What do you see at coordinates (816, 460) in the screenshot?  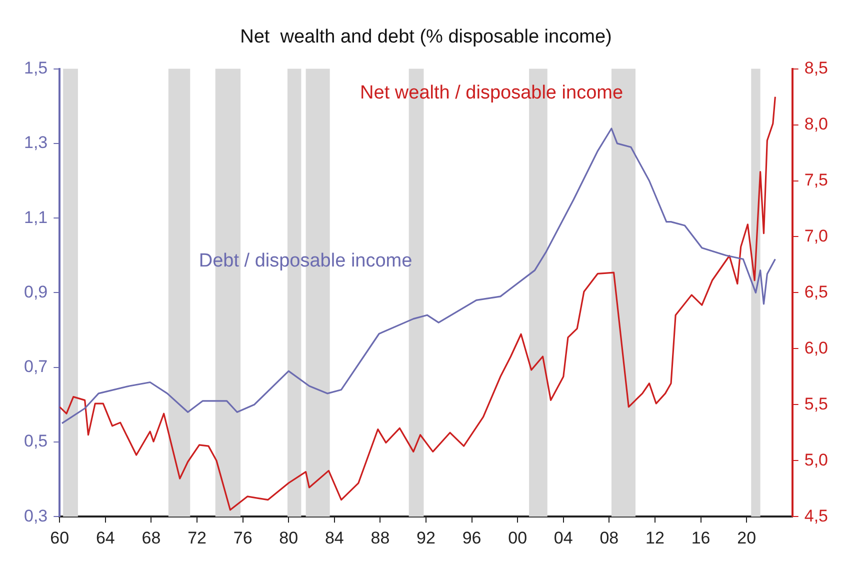 I see `y2-tick-label: 5,0` at bounding box center [816, 460].